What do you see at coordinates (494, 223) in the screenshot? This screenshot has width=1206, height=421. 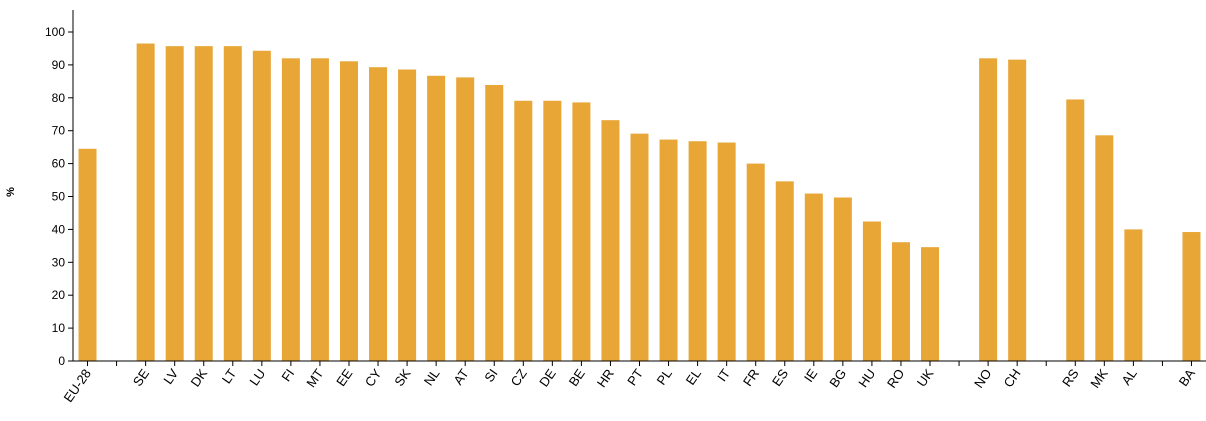 I see `bar-si` at bounding box center [494, 223].